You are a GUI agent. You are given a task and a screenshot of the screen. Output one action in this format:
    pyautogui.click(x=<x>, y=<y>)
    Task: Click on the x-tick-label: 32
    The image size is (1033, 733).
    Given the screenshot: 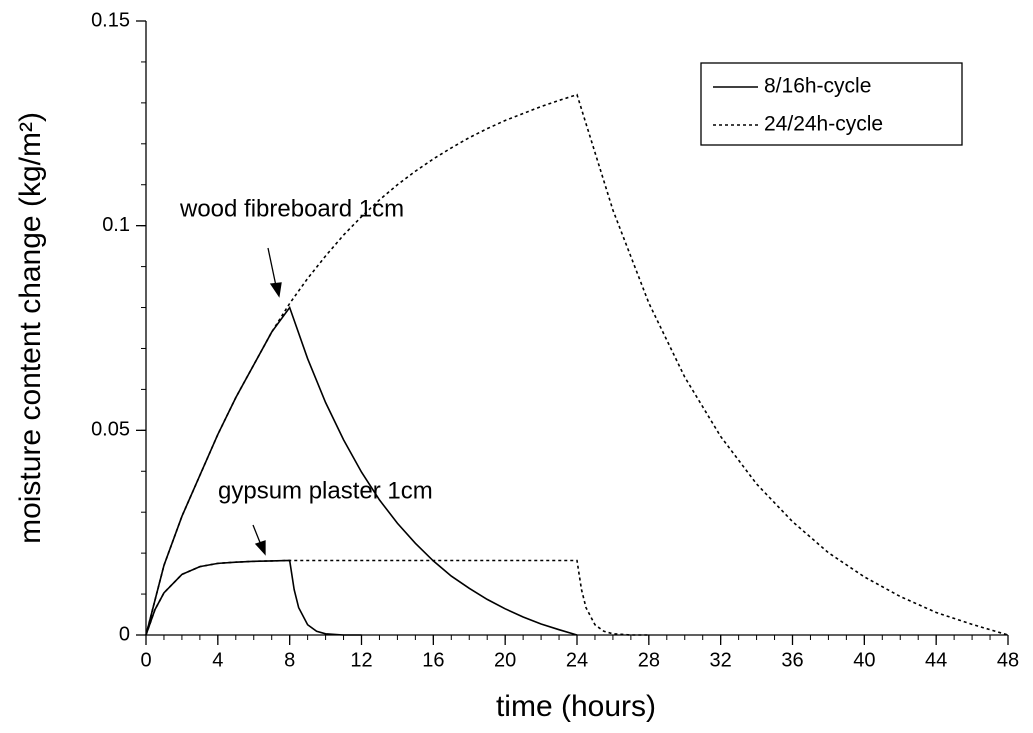 What is the action you would take?
    pyautogui.click(x=721, y=660)
    